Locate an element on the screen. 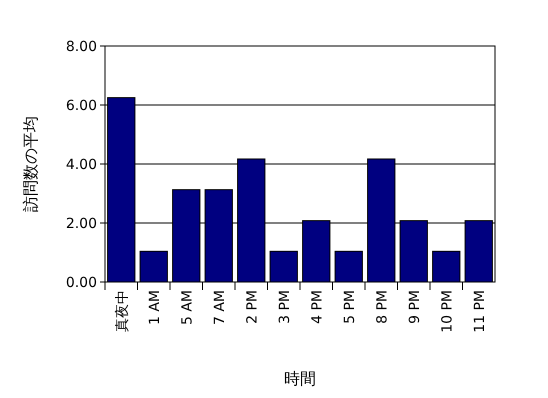 This screenshot has width=548, height=398. x-tick-label: 4 PM is located at coordinates (317, 307).